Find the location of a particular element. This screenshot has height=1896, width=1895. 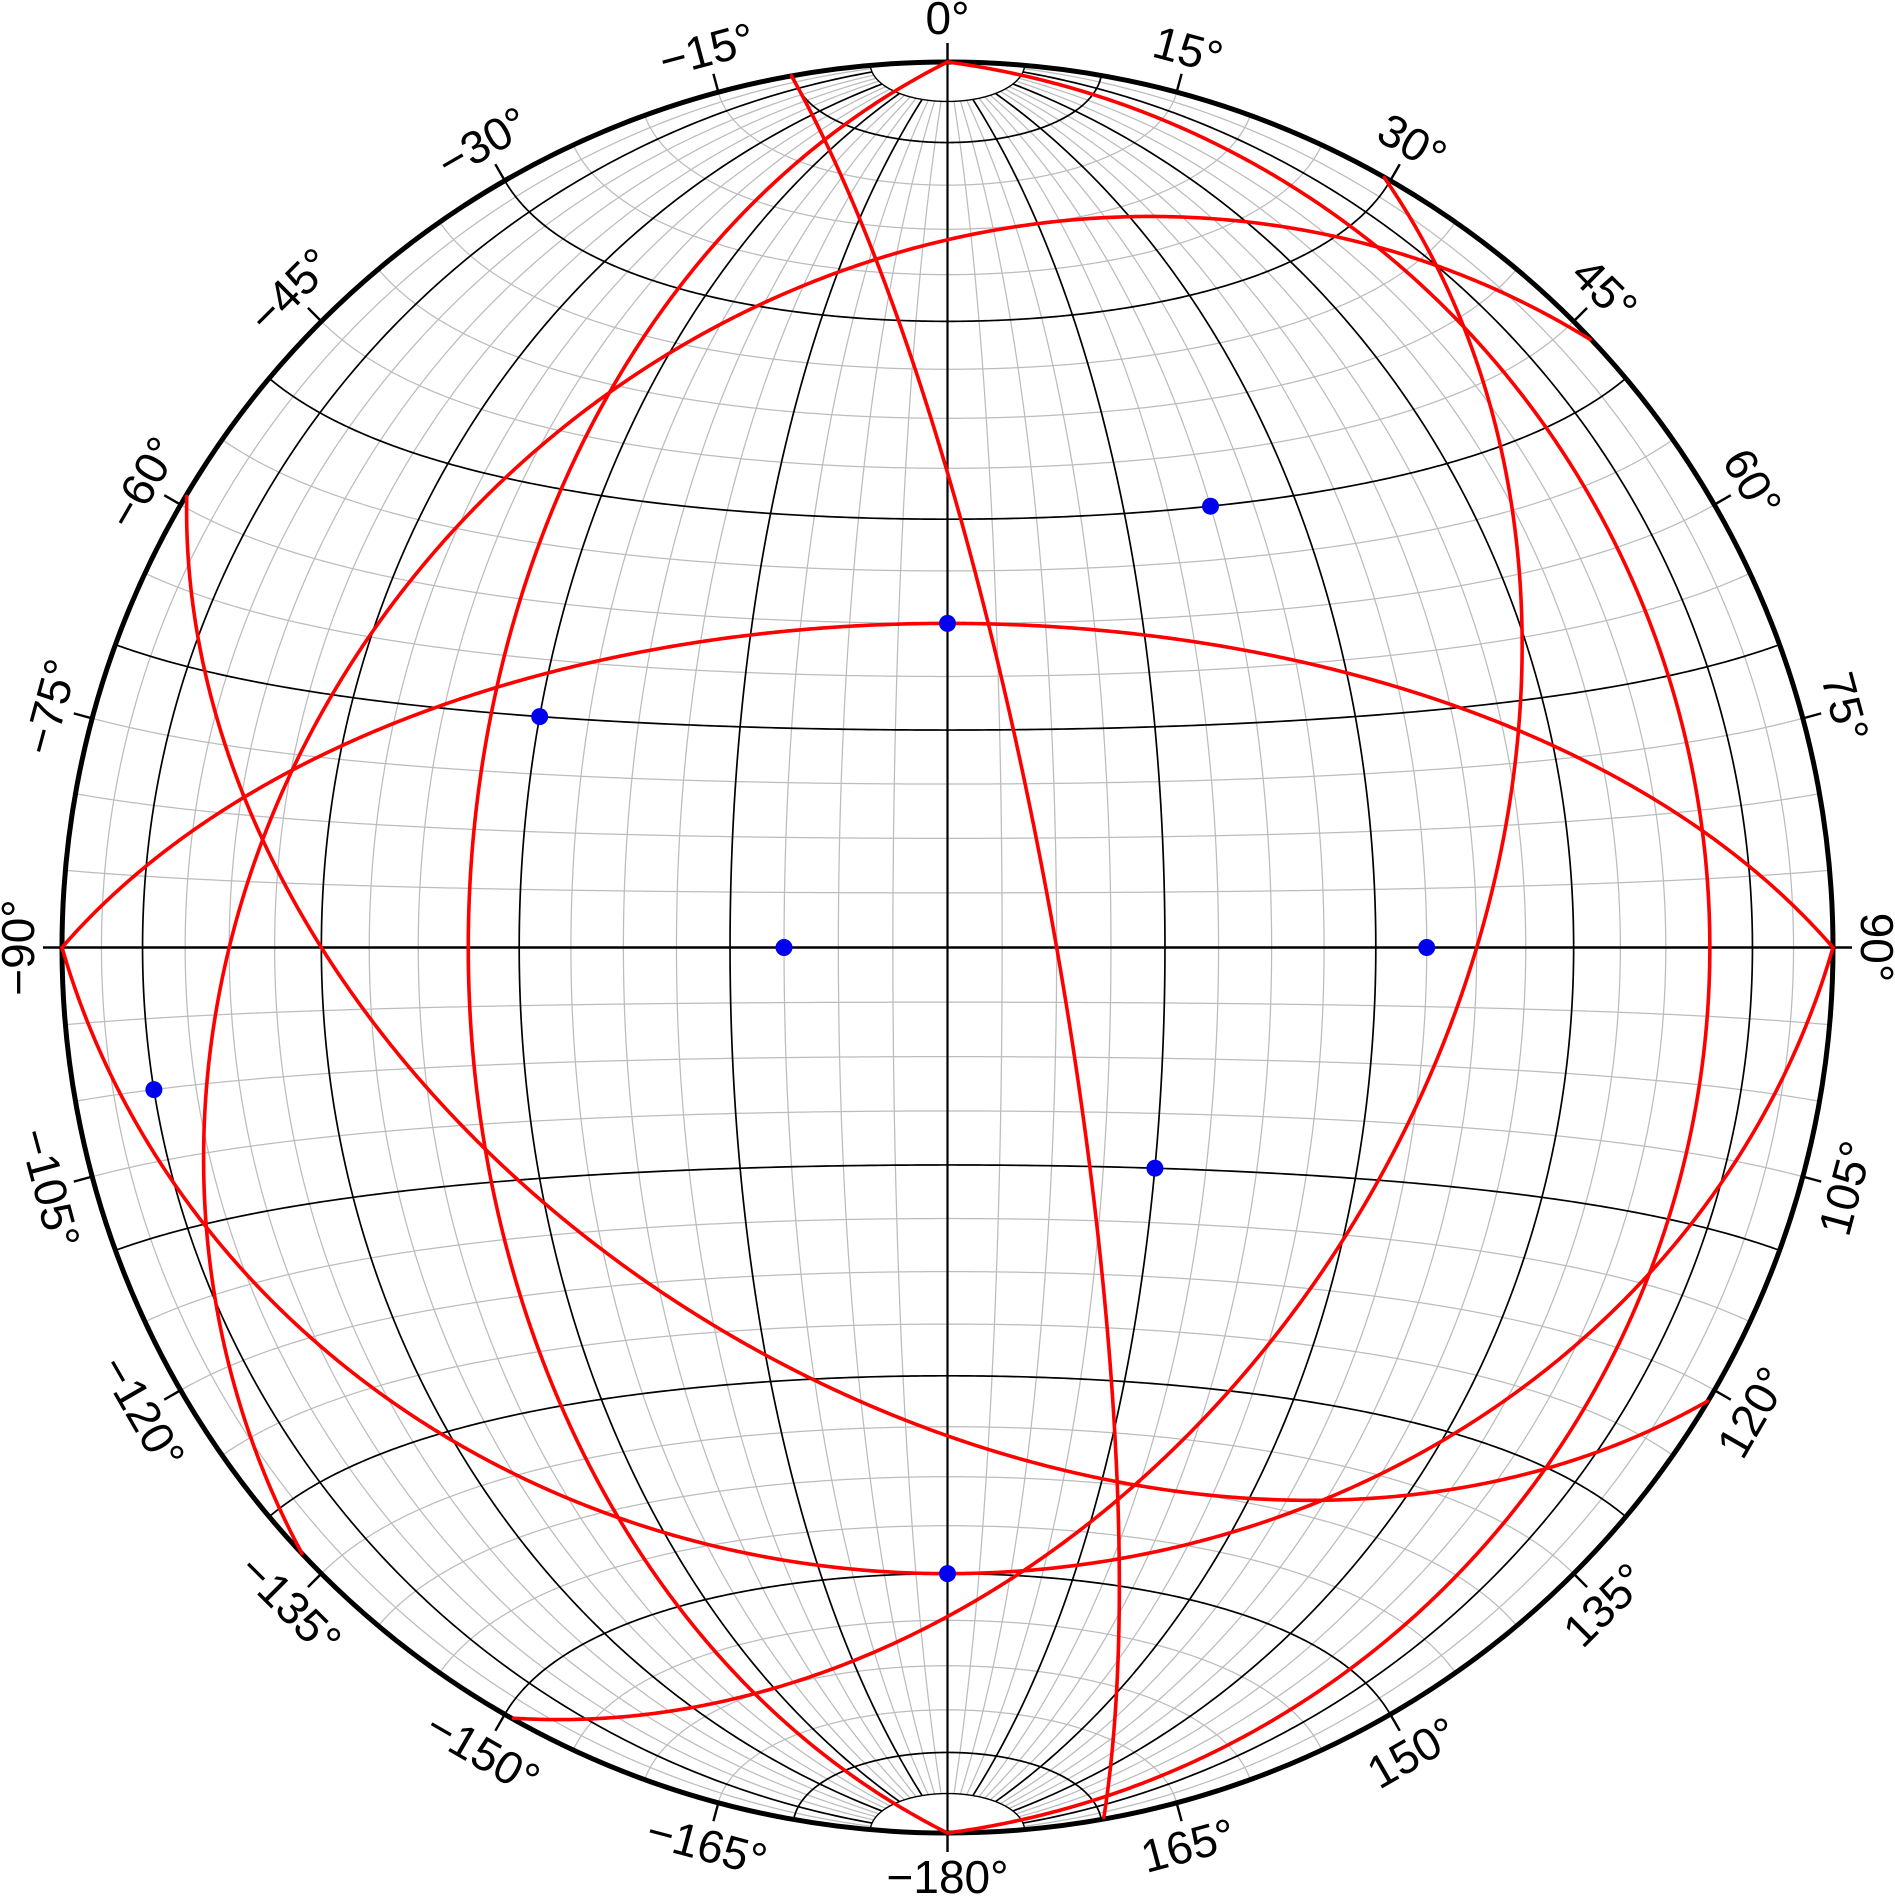

rim-label: −180° is located at coordinates (947, 1873).